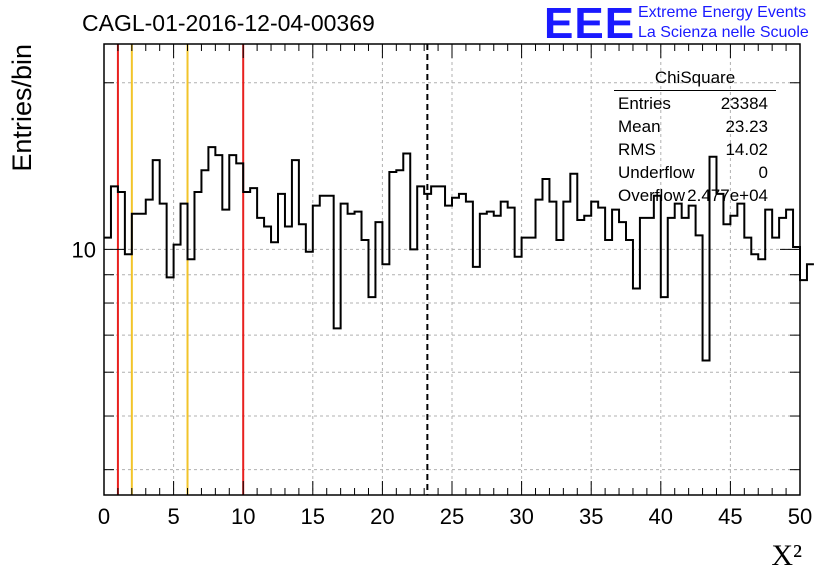 The height and width of the screenshot is (572, 836). What do you see at coordinates (693, 129) in the screenshot?
I see `stats-row-mean: Mean 23.23` at bounding box center [693, 129].